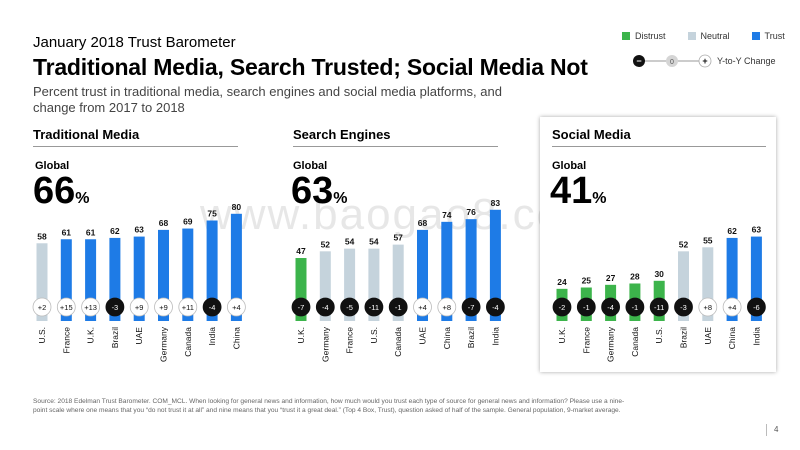 The height and width of the screenshot is (450, 800). I want to click on yoy-caption: Y-to-Y Change, so click(746, 61).